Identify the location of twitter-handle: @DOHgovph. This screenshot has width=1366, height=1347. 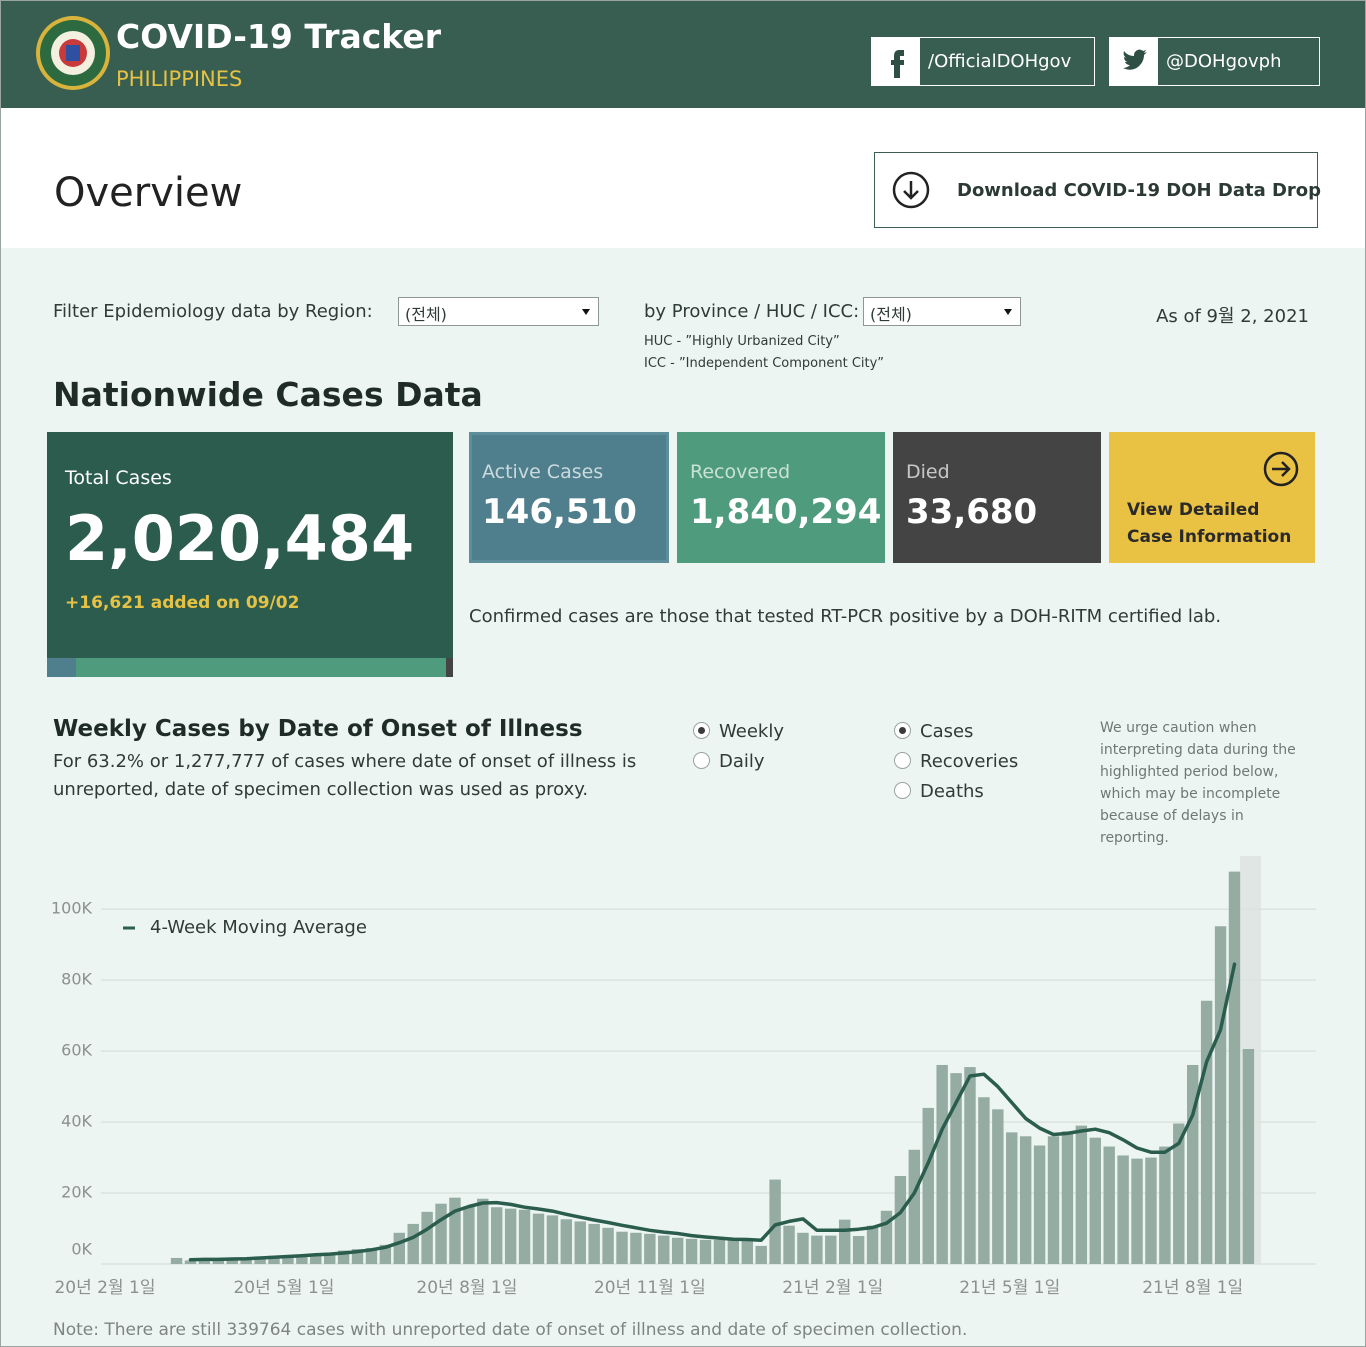
(1224, 61).